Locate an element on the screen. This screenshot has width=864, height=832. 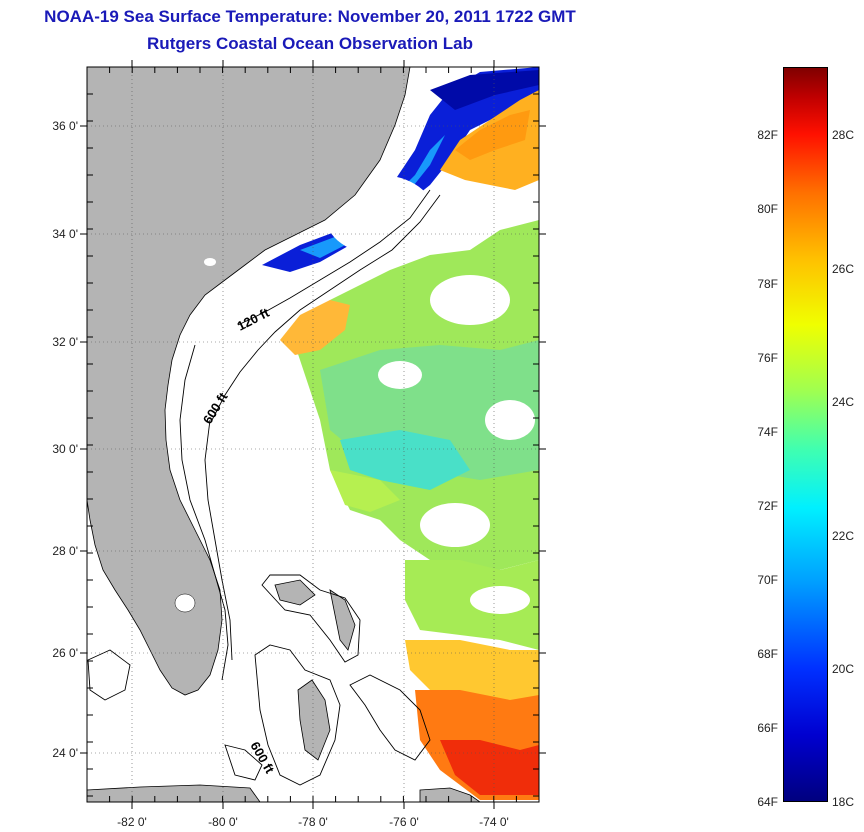
lon-label-74: -74 0' is located at coordinates (494, 822).